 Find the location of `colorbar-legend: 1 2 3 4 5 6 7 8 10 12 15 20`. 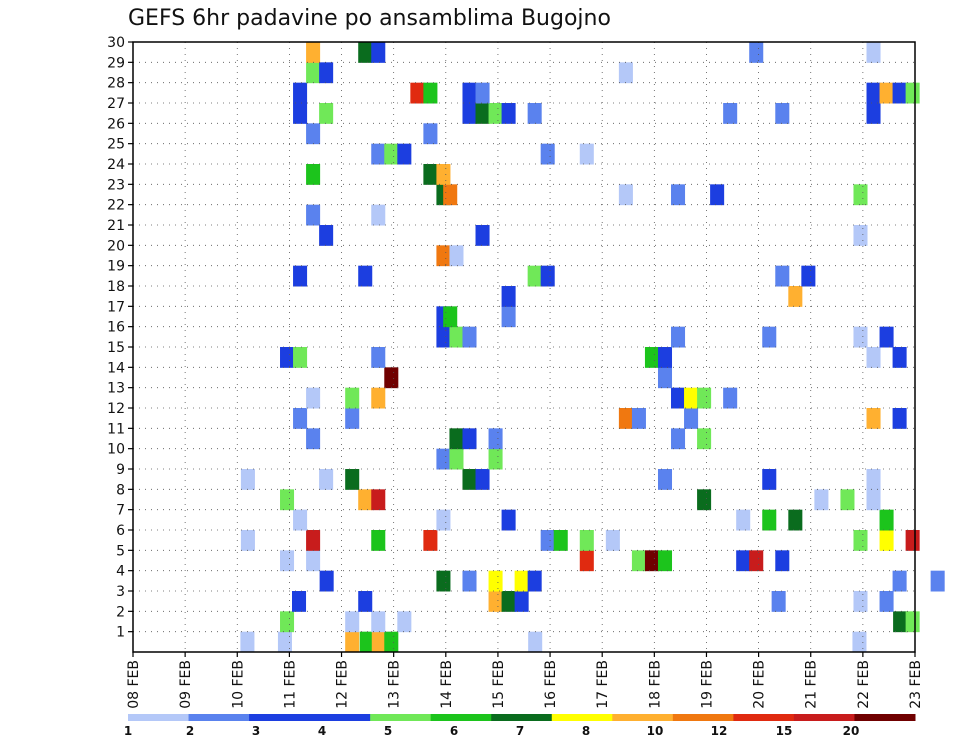

colorbar-legend: 1 2 3 4 5 6 7 8 10 12 15 20 is located at coordinates (520, 726).